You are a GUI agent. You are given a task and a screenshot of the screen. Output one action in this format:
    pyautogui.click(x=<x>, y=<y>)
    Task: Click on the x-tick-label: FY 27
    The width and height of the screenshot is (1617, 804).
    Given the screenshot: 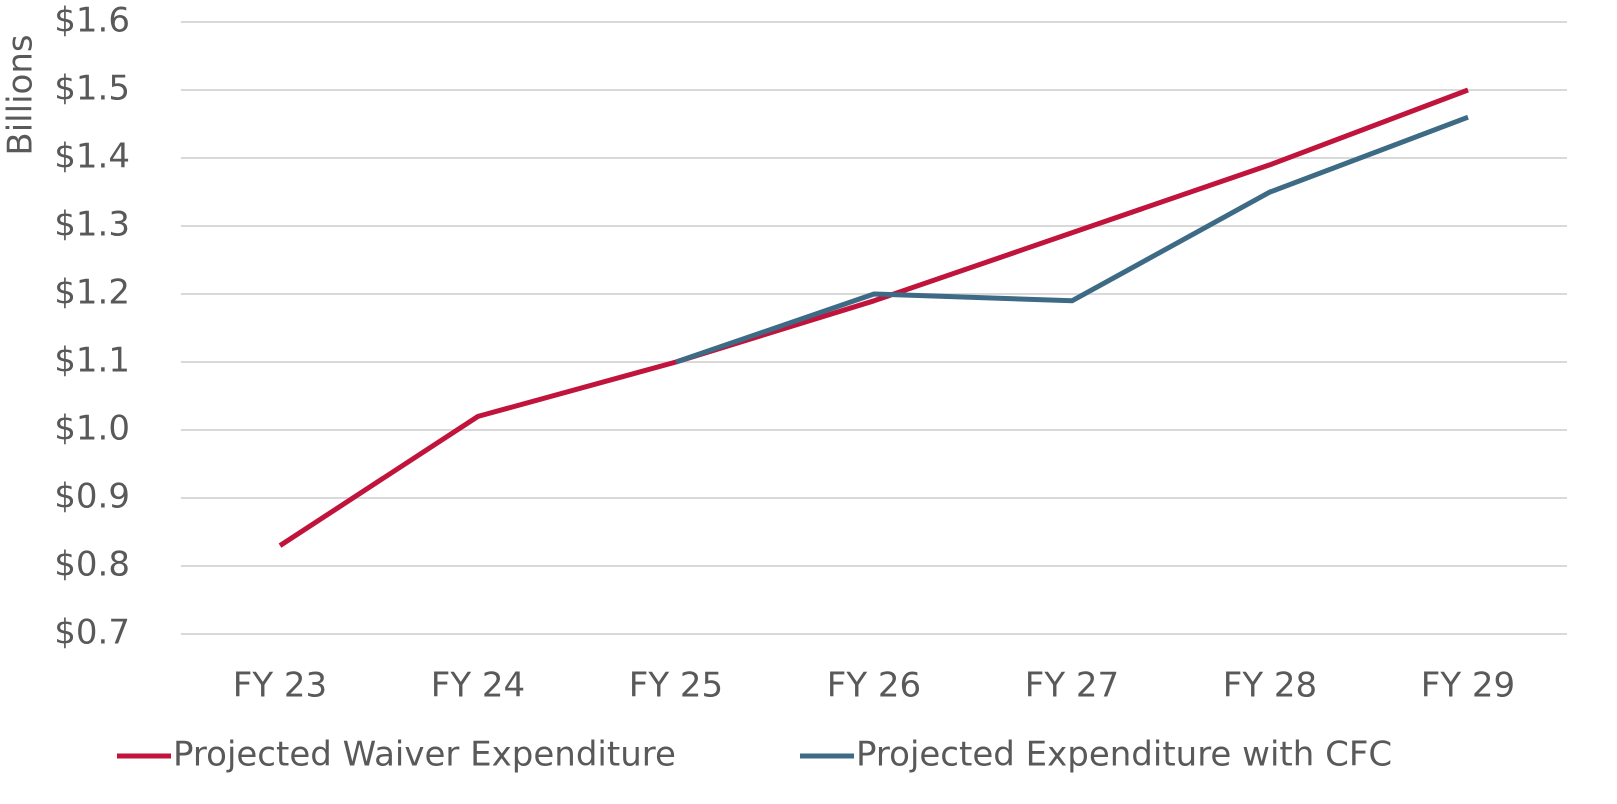 What is the action you would take?
    pyautogui.click(x=1072, y=686)
    